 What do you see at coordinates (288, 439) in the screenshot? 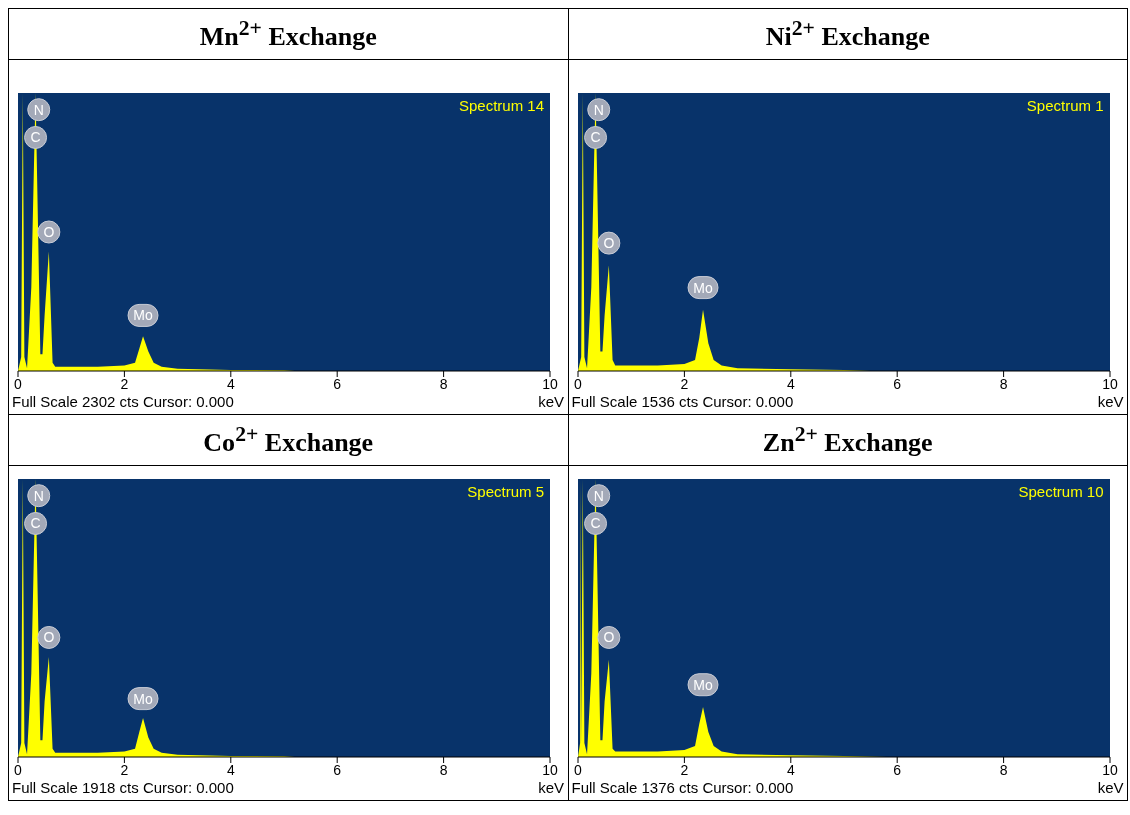
I see `chart-title: Co$^{2+}$ Exchange` at bounding box center [288, 439].